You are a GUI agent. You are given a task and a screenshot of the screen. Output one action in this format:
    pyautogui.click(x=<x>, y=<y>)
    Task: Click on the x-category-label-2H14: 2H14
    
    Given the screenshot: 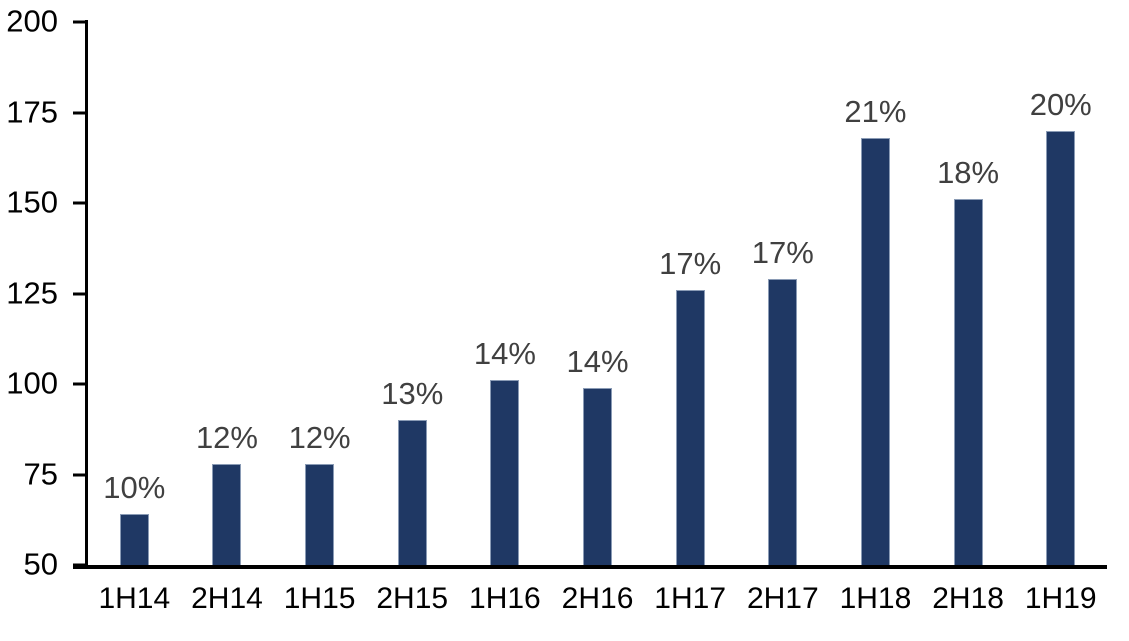 What is the action you would take?
    pyautogui.click(x=227, y=598)
    